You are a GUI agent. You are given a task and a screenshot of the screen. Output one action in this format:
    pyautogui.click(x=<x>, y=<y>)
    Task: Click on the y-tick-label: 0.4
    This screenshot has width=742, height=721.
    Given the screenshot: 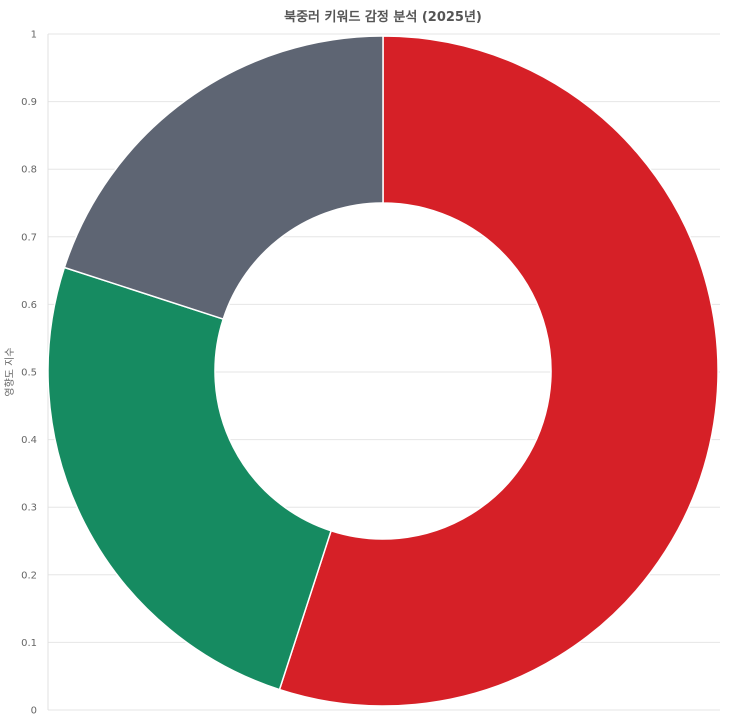 What is the action you would take?
    pyautogui.click(x=29, y=440)
    